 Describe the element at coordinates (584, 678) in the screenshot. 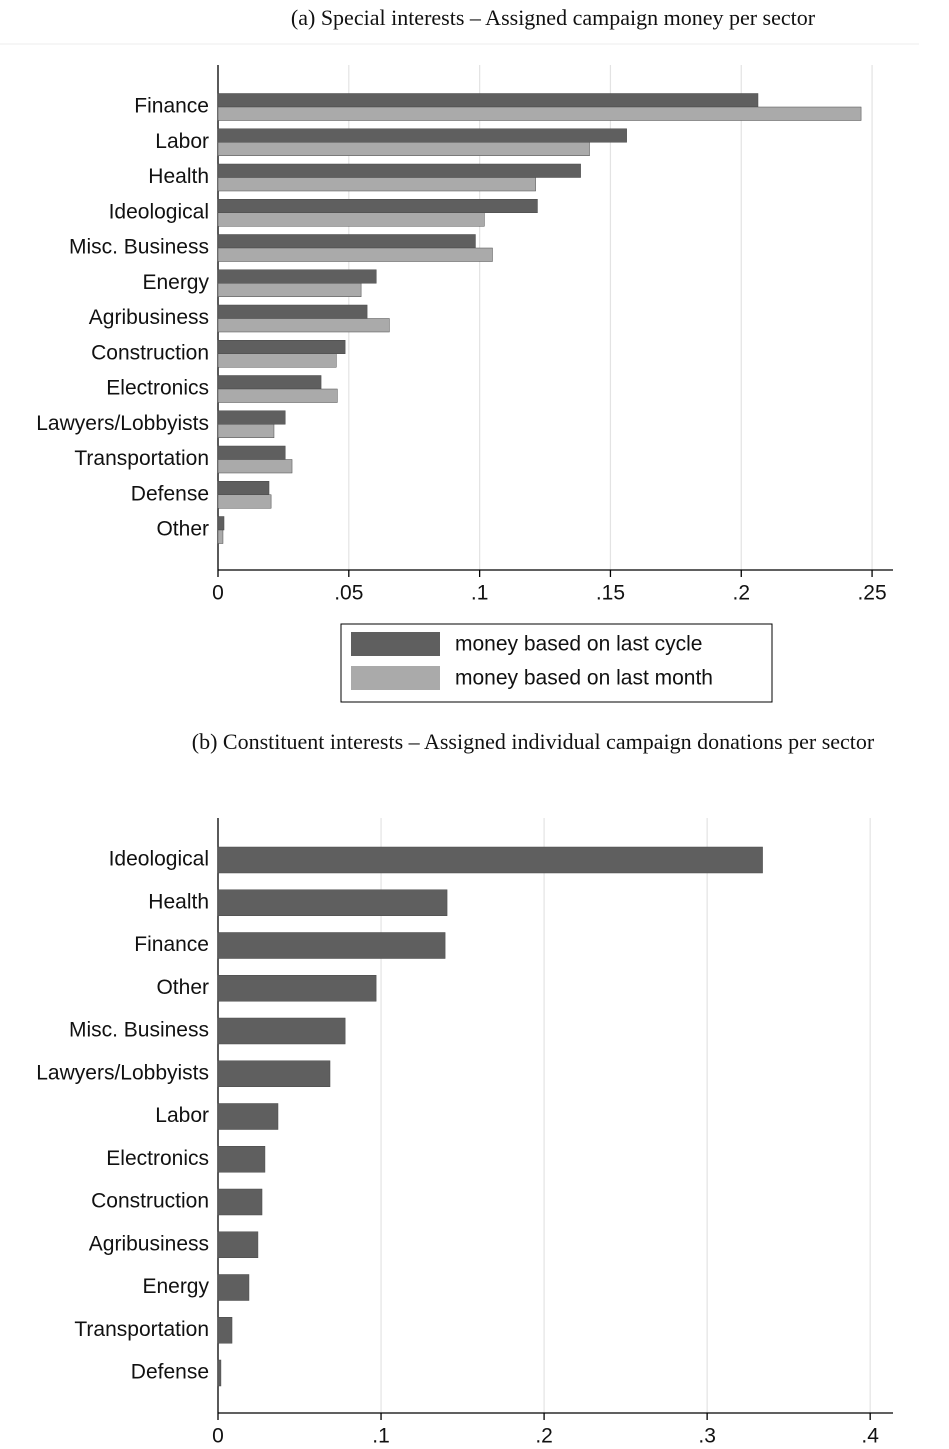

I see `legend-label: money based on last month` at that location.